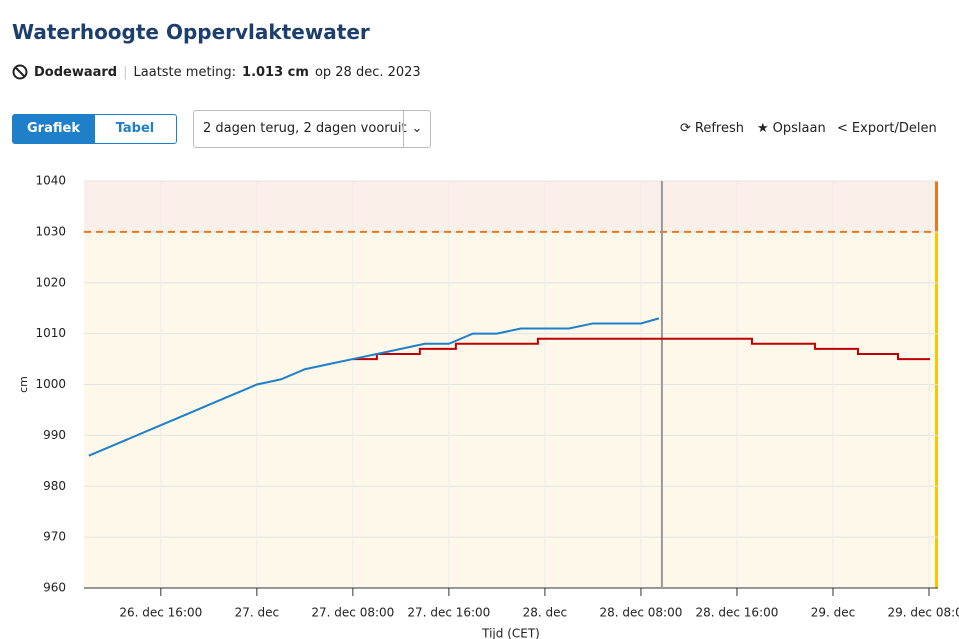 This screenshot has height=639, width=959. I want to click on caret: ⌄, so click(416, 129).